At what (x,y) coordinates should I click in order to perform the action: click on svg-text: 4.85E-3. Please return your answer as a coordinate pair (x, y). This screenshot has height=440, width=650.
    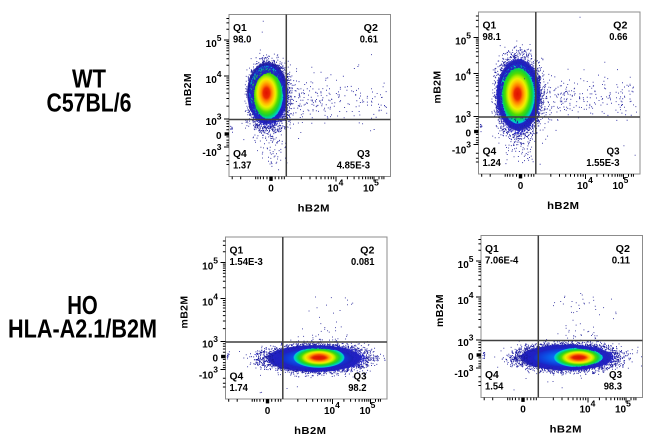
    Looking at the image, I should click on (353, 166).